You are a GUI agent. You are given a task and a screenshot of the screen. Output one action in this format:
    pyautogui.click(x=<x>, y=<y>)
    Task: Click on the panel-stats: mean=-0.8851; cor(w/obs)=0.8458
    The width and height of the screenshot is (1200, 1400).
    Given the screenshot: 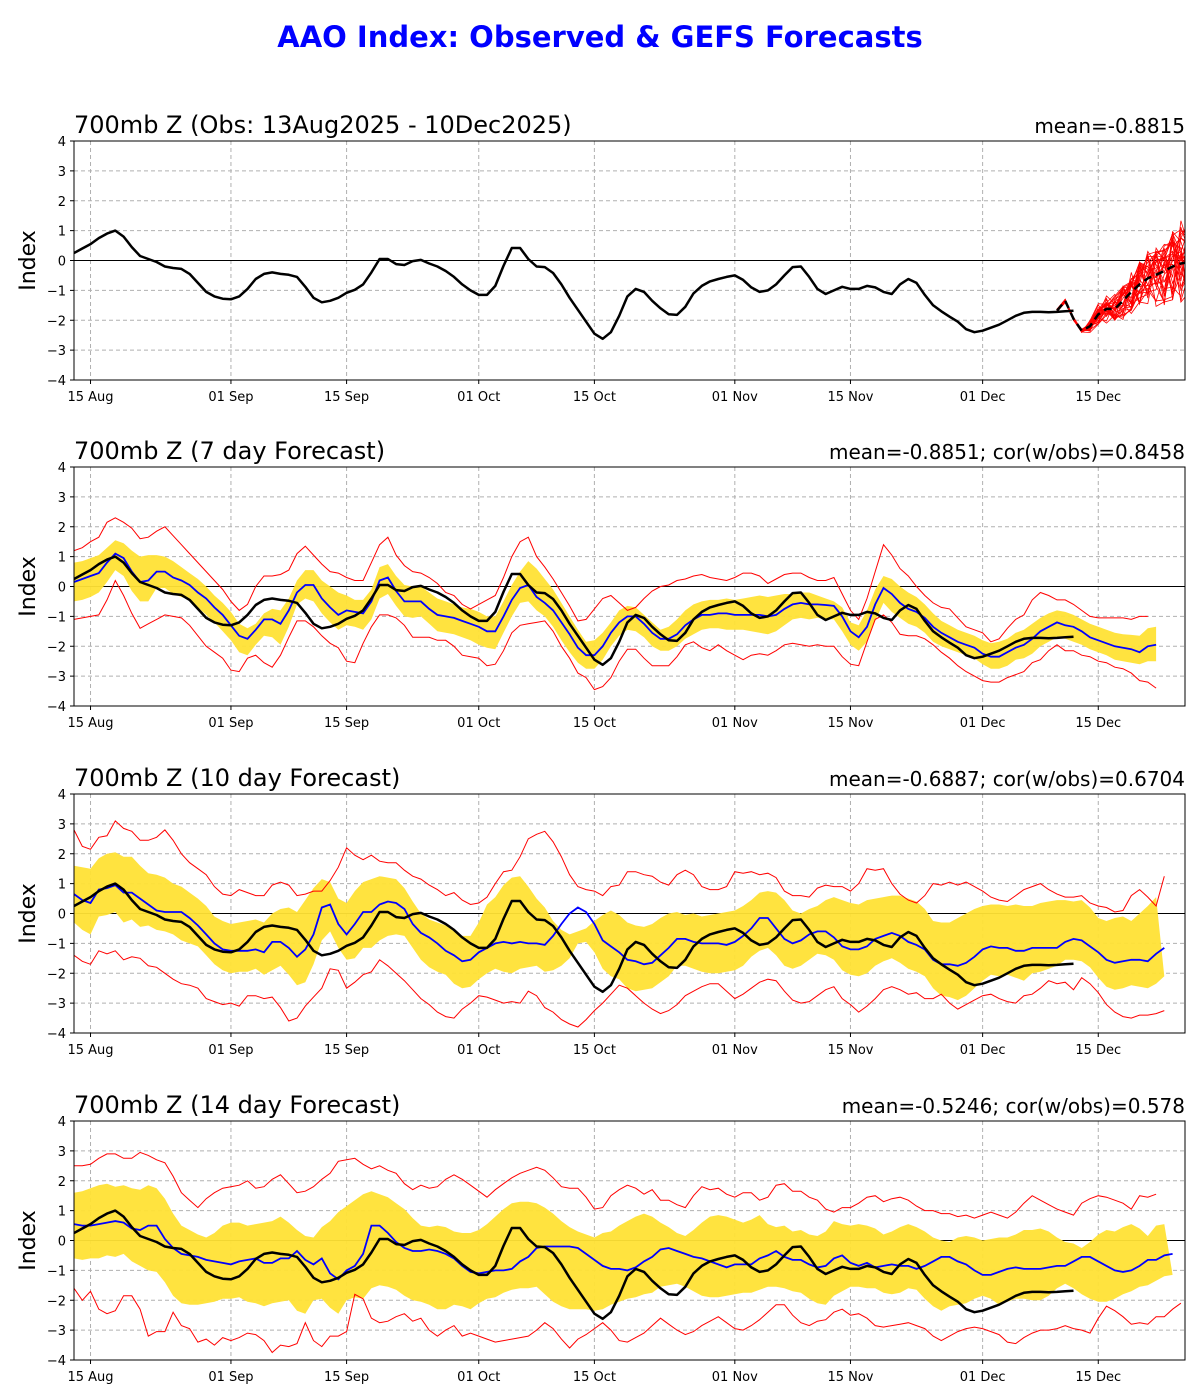 What is the action you would take?
    pyautogui.click(x=1007, y=452)
    